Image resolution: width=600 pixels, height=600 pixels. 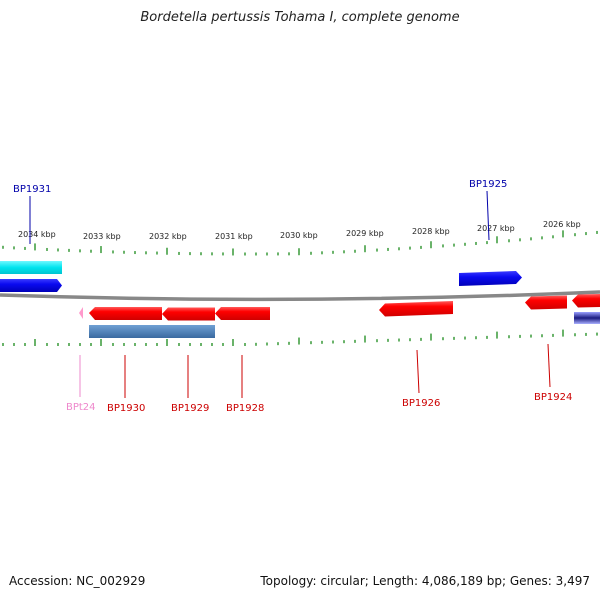 I want to click on gene-label-bp1926: BP1926, so click(x=421, y=403).